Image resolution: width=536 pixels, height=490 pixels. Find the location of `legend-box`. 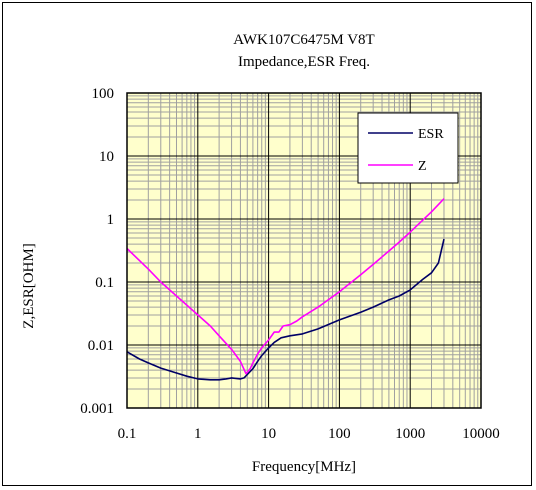

legend-box is located at coordinates (408, 148).